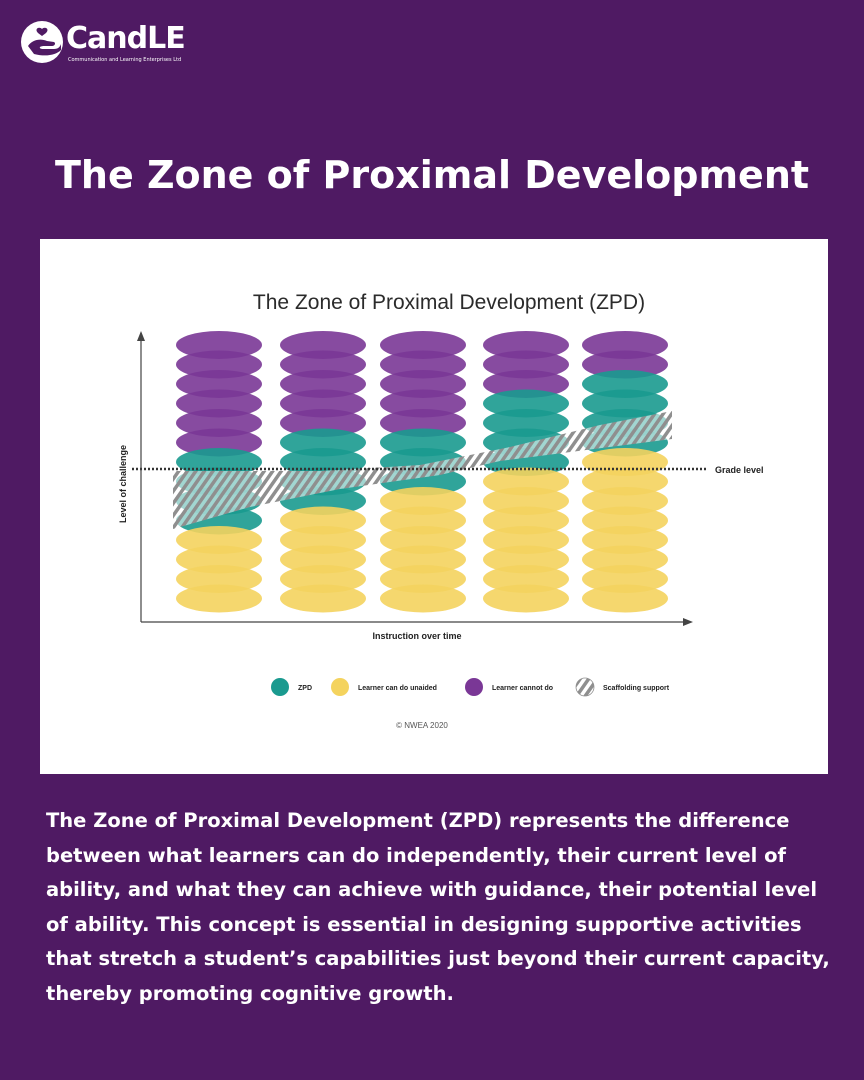 This screenshot has height=1080, width=864. Describe the element at coordinates (340, 687) in the screenshot. I see `legend-unaided-swatch` at that location.